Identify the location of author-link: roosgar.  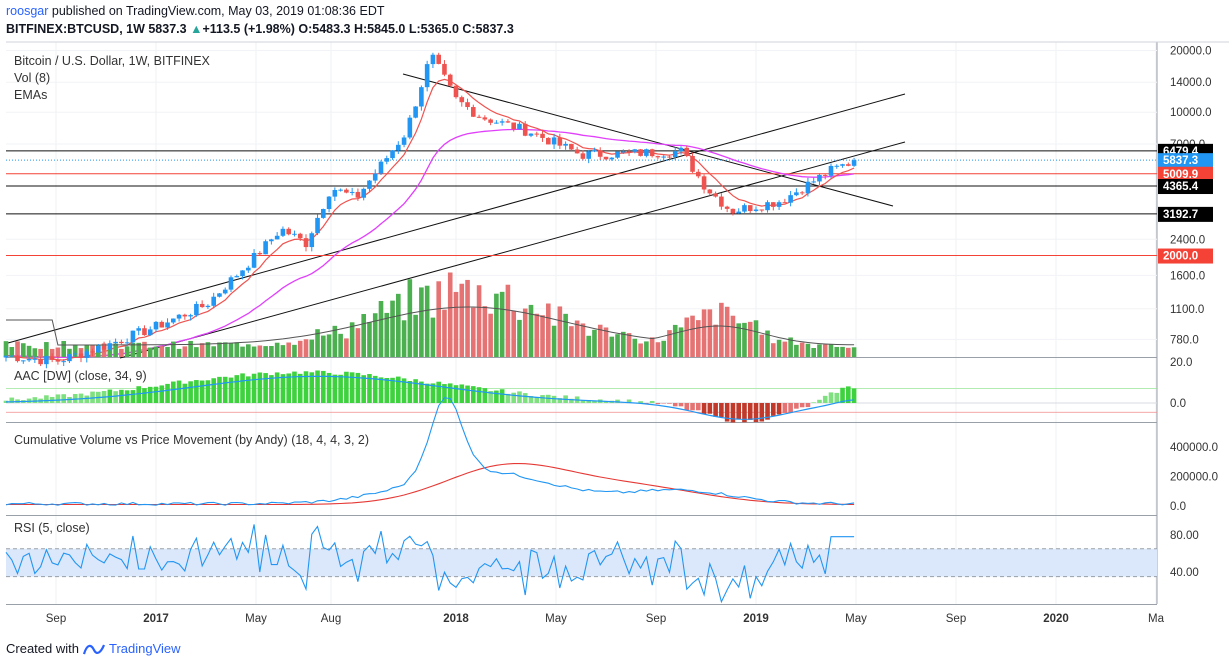
(27, 11).